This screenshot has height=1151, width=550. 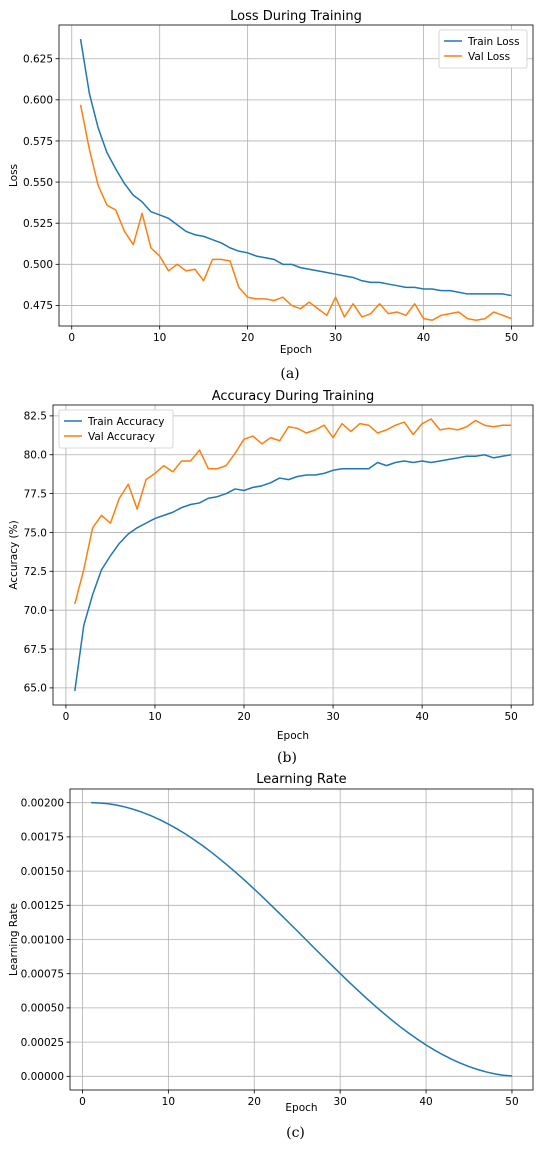 What do you see at coordinates (35, 611) in the screenshot?
I see `y-tick-label: 70.0` at bounding box center [35, 611].